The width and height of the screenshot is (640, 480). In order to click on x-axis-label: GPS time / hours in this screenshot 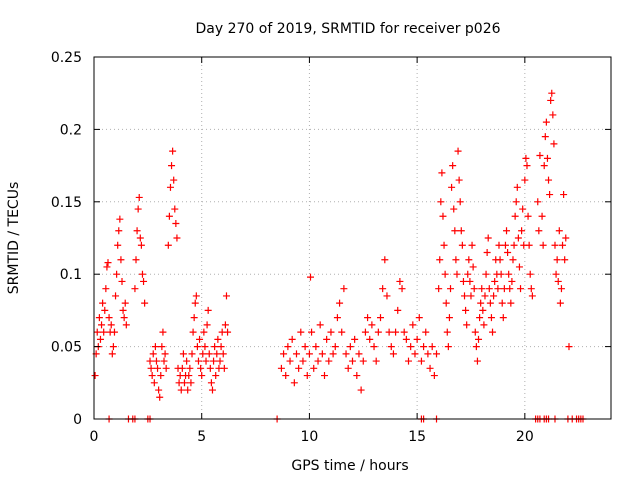, I will do `click(349, 466)`.